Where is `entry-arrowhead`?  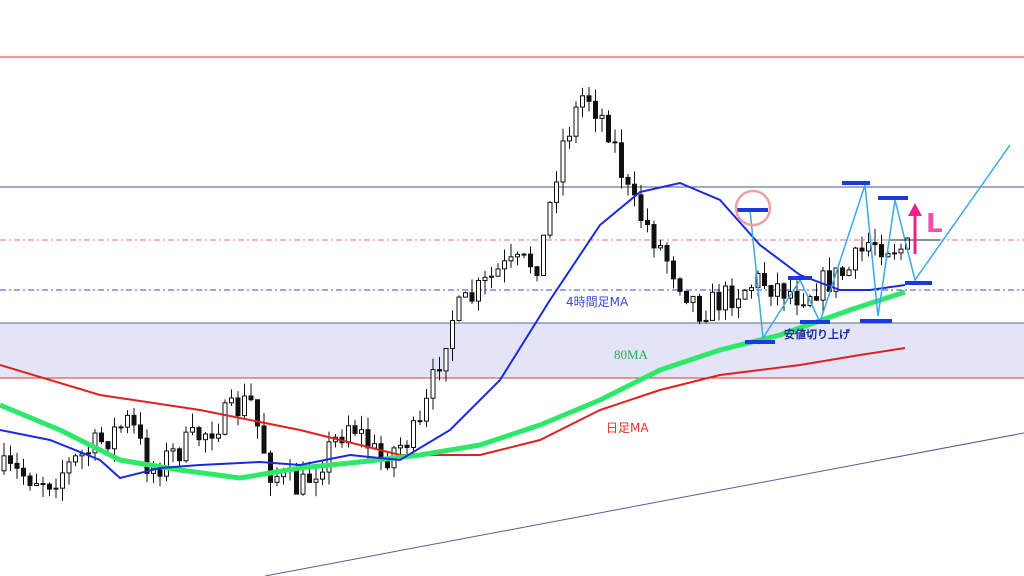
entry-arrowhead is located at coordinates (915, 209).